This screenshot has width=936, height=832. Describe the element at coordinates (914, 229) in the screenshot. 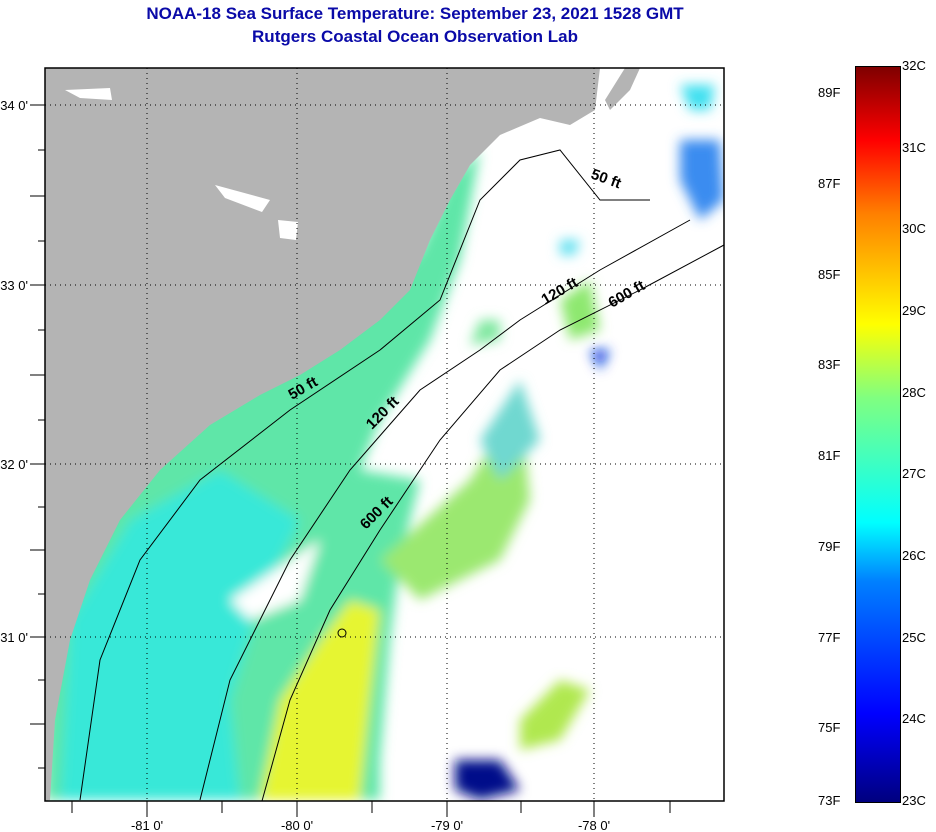

I see `colorbar-celsius-label: 30C` at that location.